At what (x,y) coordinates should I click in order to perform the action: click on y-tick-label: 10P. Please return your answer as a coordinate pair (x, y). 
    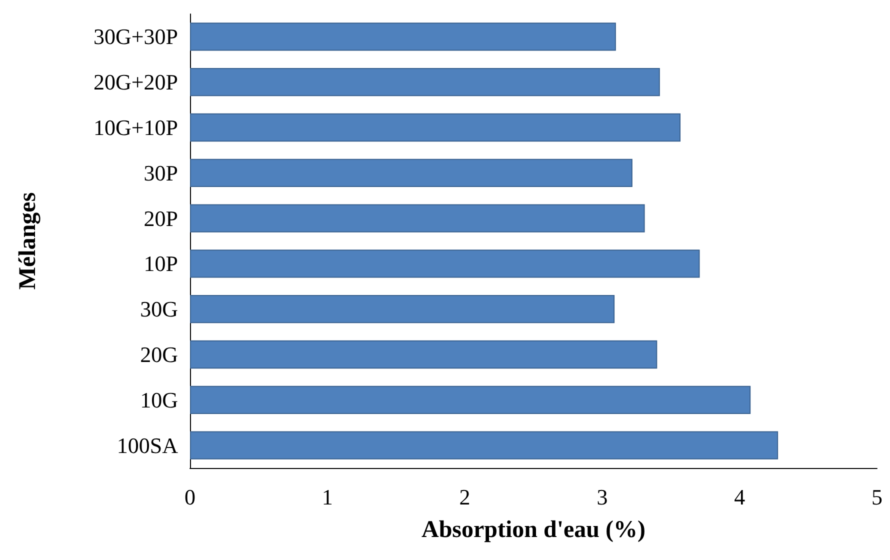
    Looking at the image, I should click on (161, 263).